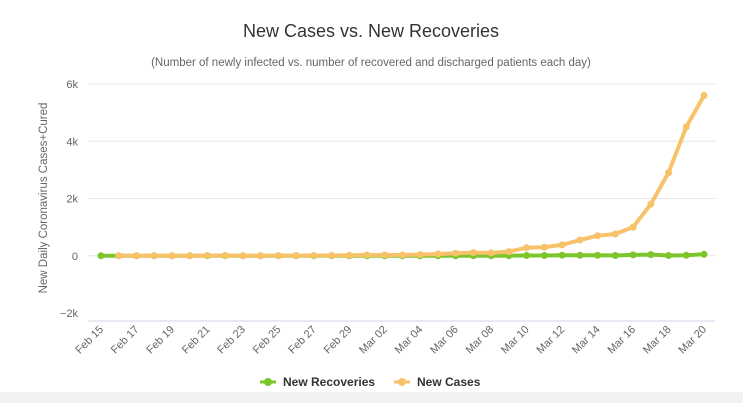 Image resolution: width=743 pixels, height=403 pixels. Describe the element at coordinates (72, 142) in the screenshot. I see `y-tick-label: 4k` at that location.